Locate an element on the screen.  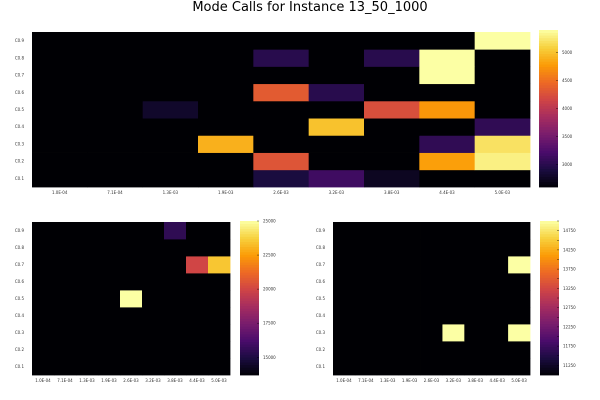
colorbar-tick-label: 5000 is located at coordinates (567, 52).